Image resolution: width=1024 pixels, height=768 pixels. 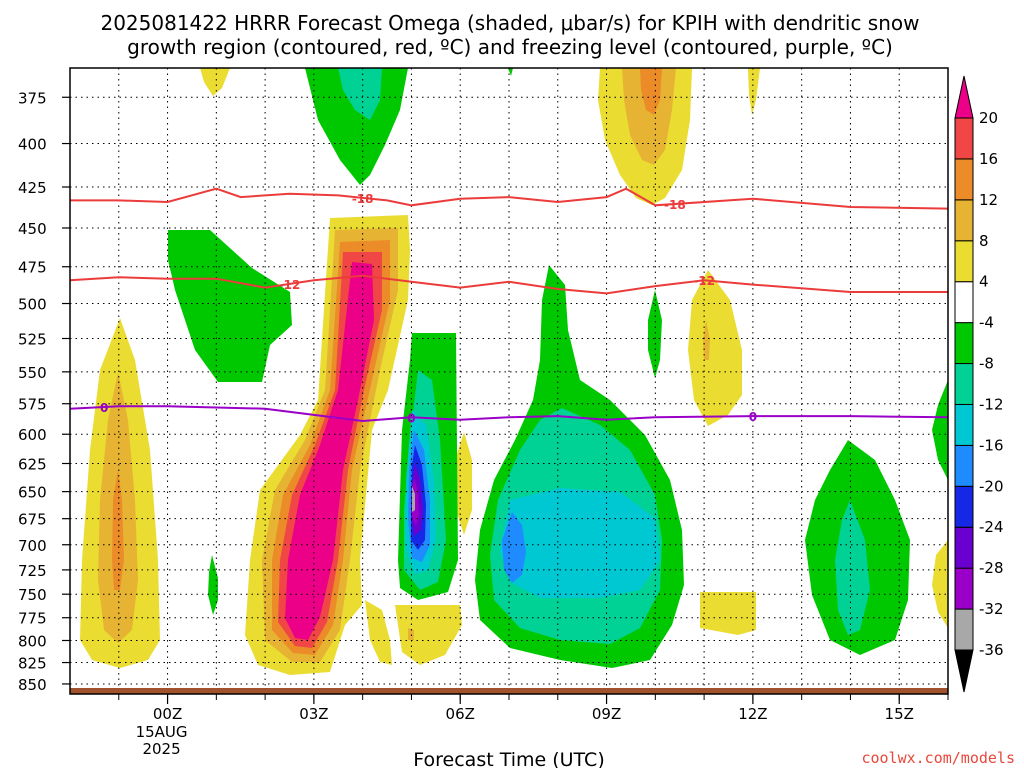 What do you see at coordinates (986, 323) in the screenshot?
I see `colorbar-label: -4` at bounding box center [986, 323].